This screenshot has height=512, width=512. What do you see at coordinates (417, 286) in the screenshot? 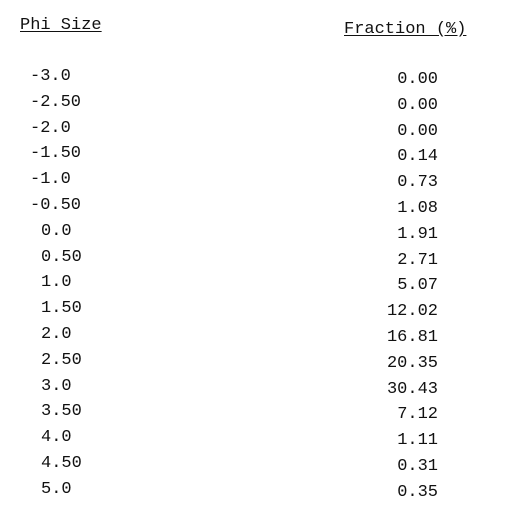
I see `fraction-cell: 5.07` at bounding box center [417, 286].